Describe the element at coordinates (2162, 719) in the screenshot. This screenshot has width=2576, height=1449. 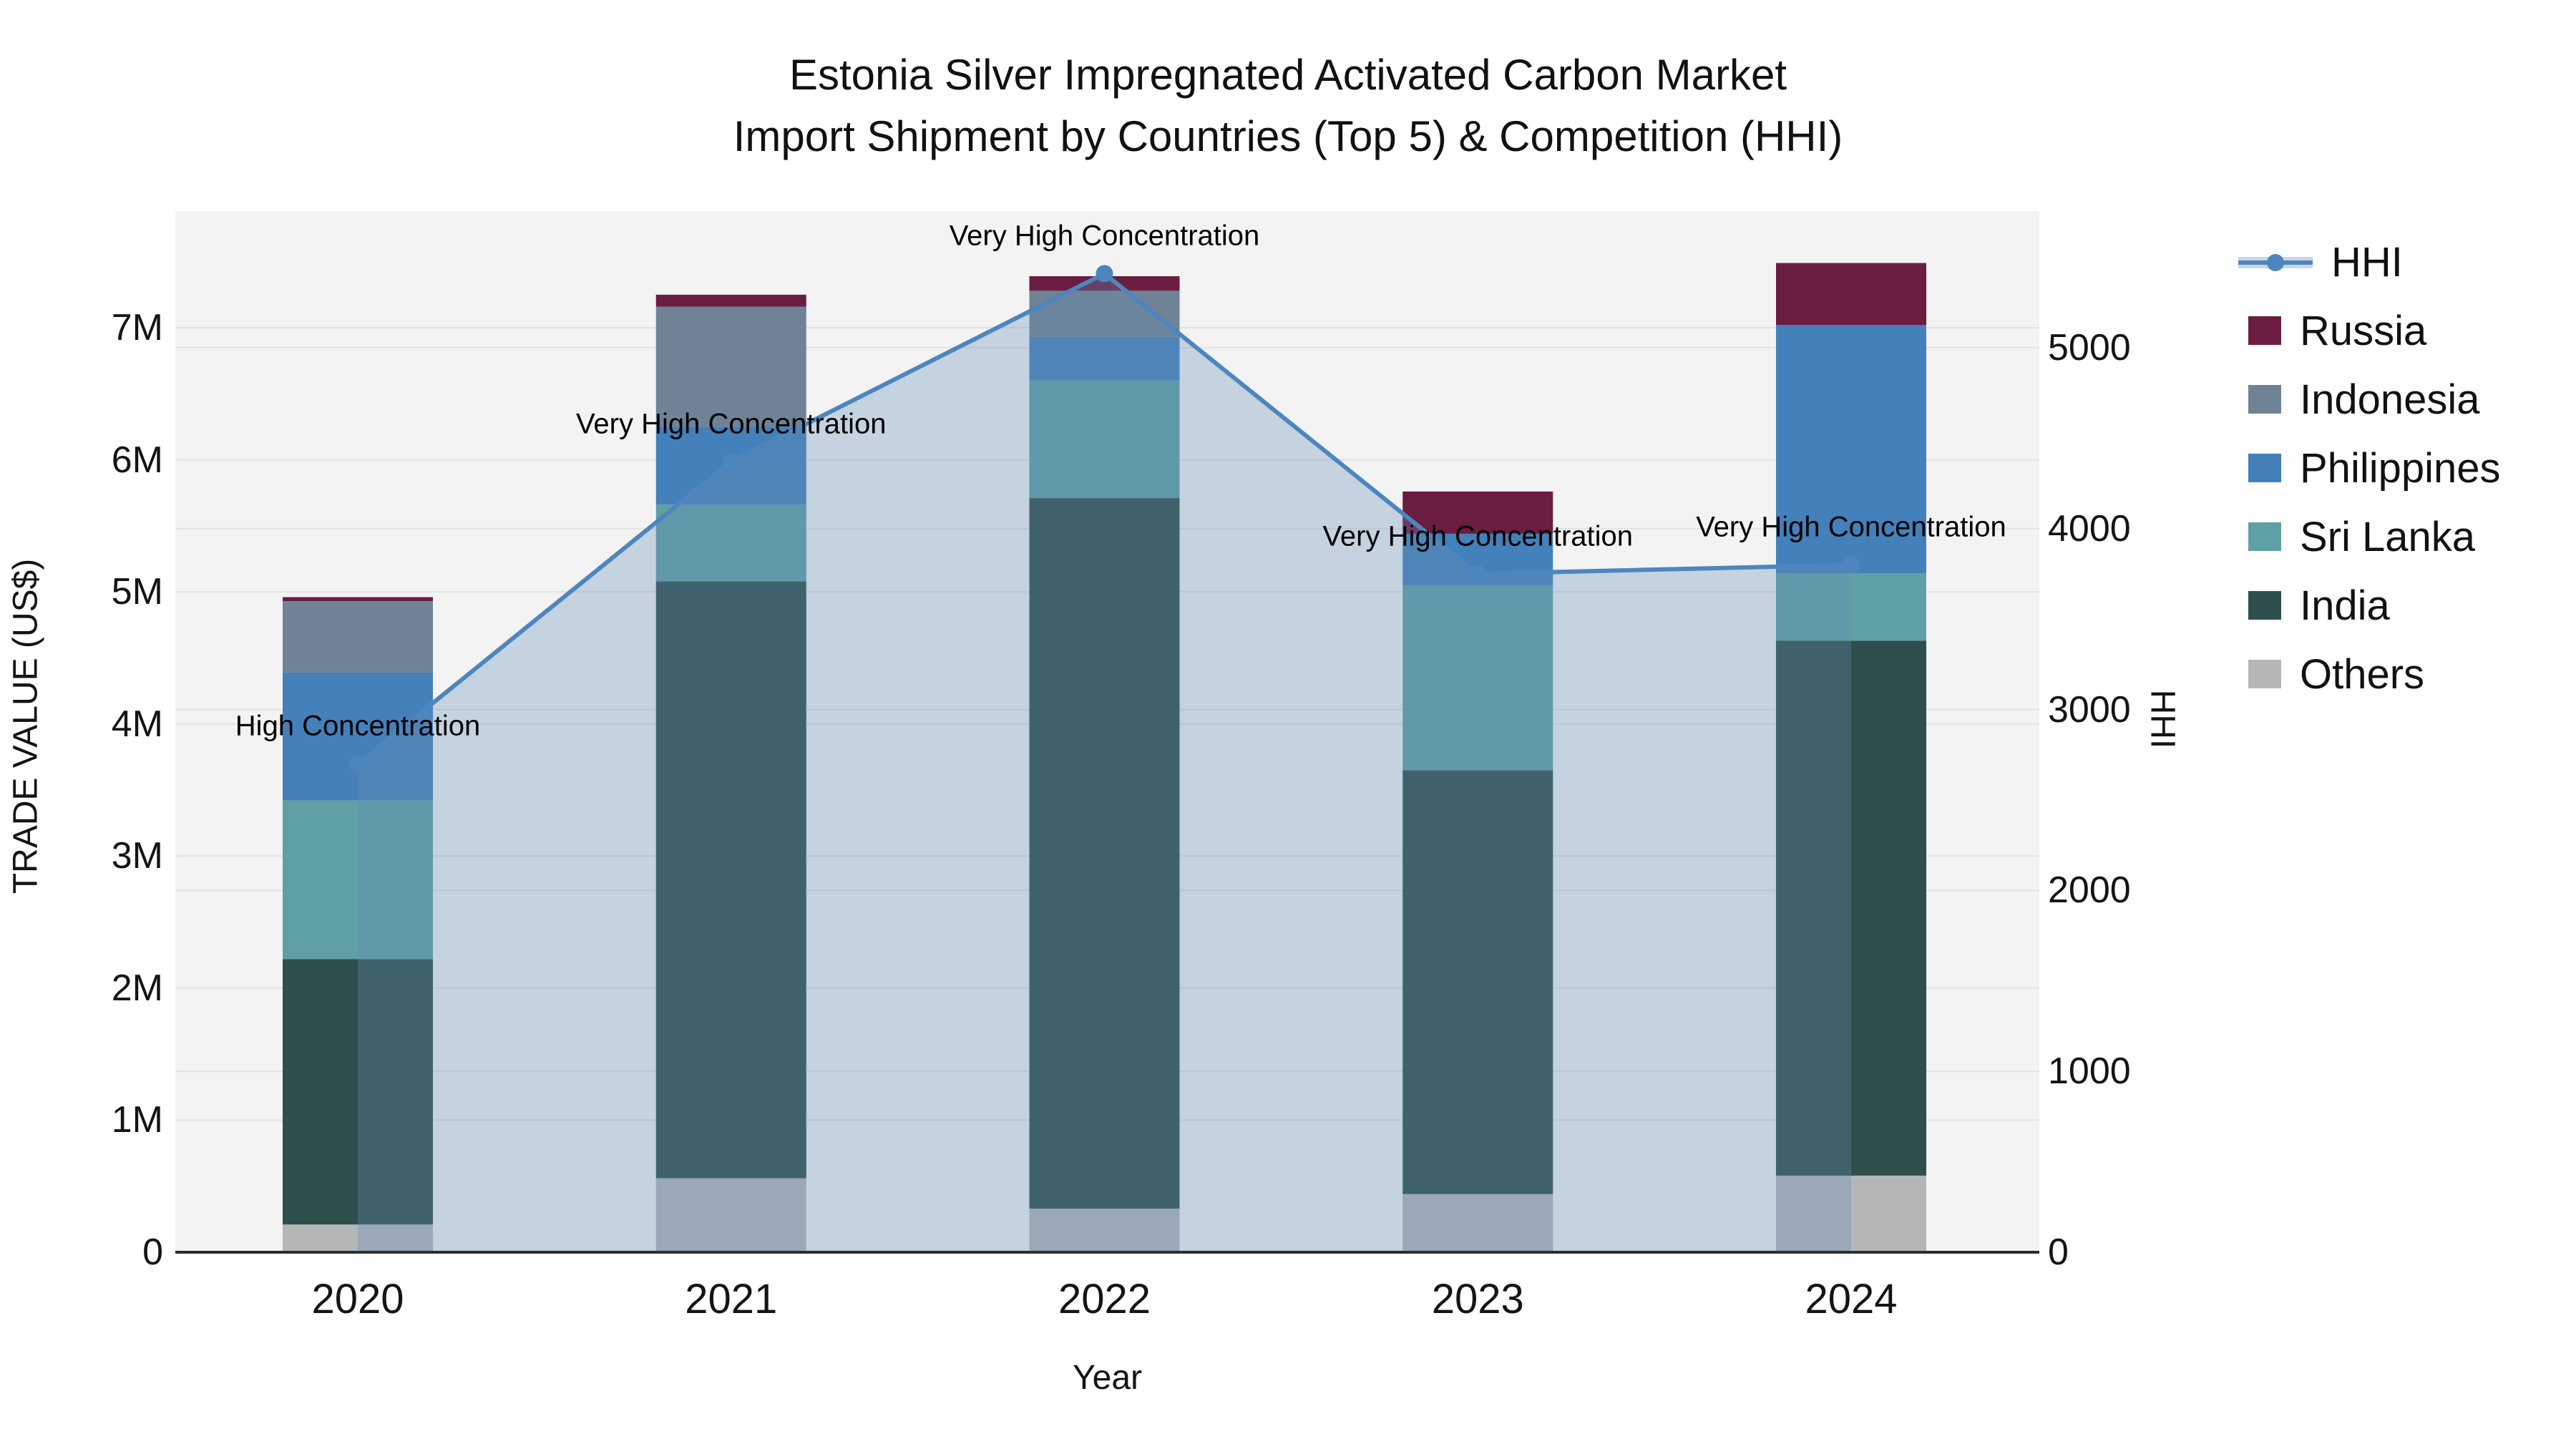
I see `right-axis-title: HHI` at that location.